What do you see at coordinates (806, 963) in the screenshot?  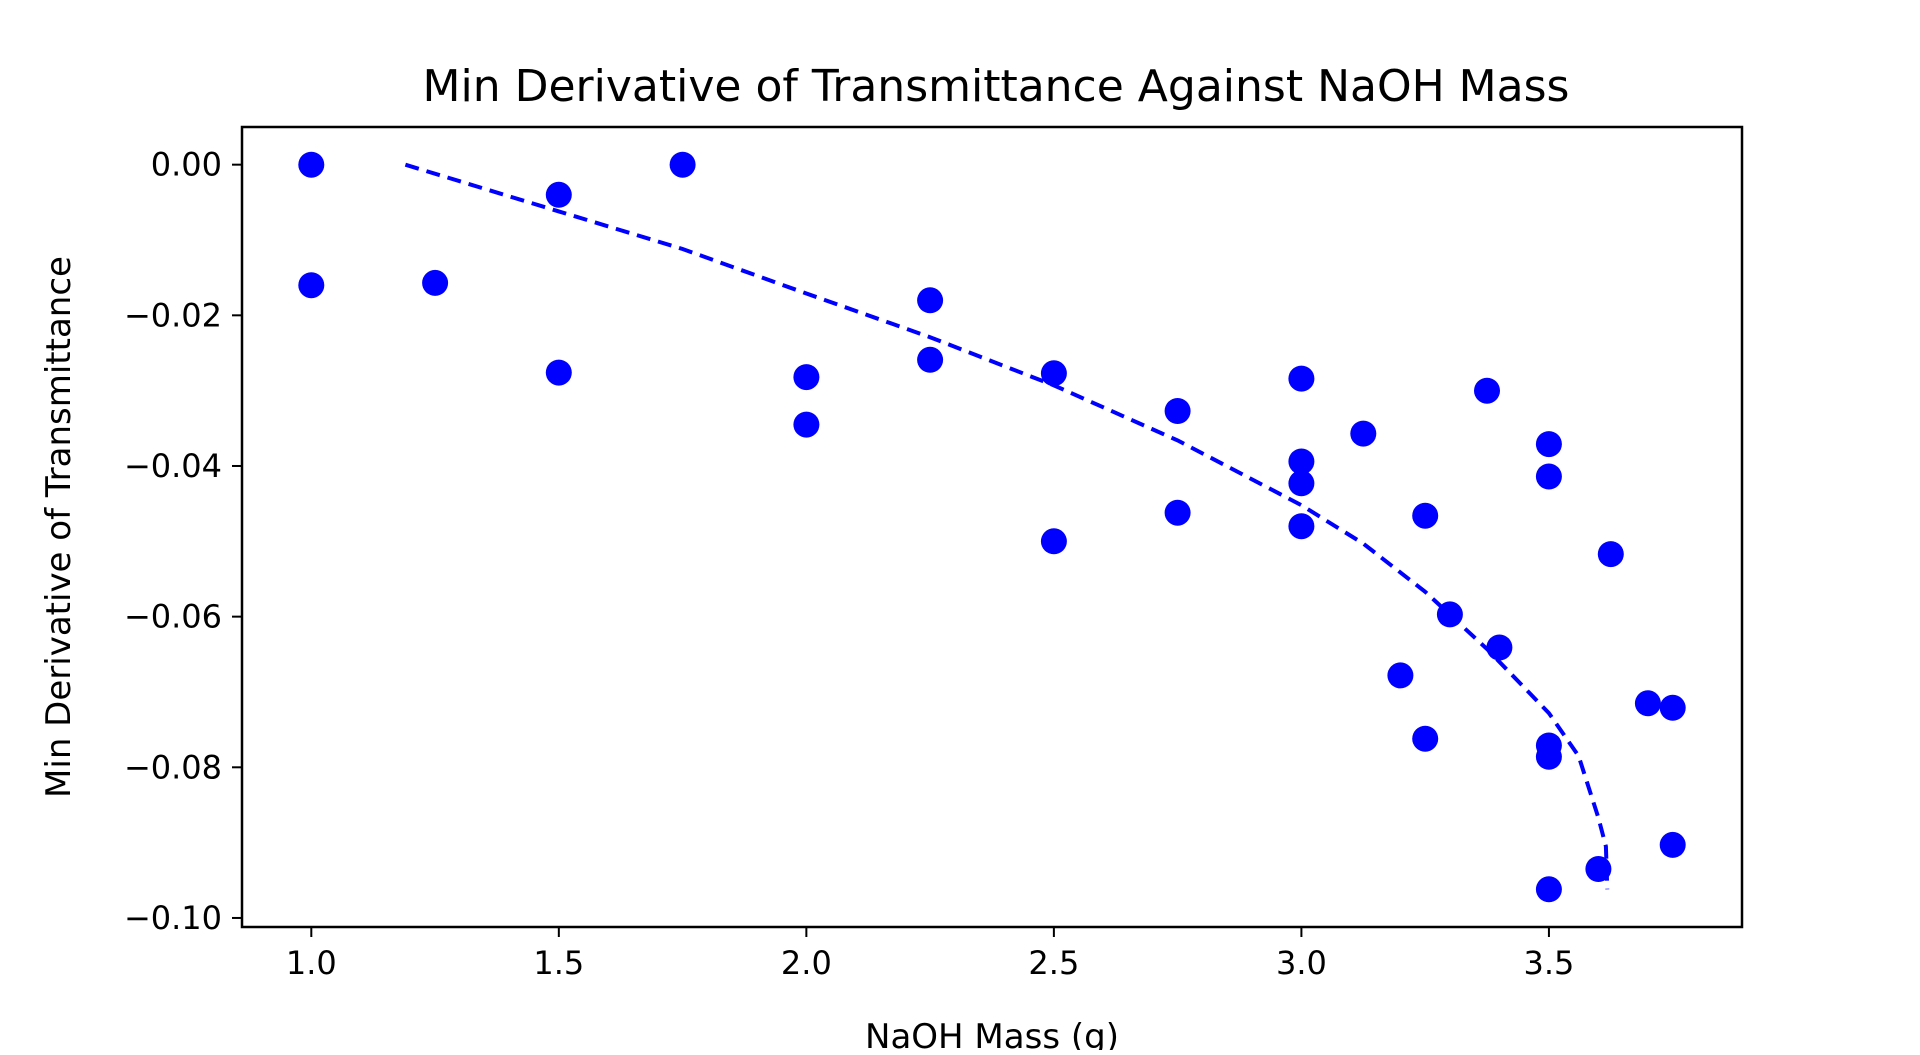 I see `x-tick-label: 2.0` at bounding box center [806, 963].